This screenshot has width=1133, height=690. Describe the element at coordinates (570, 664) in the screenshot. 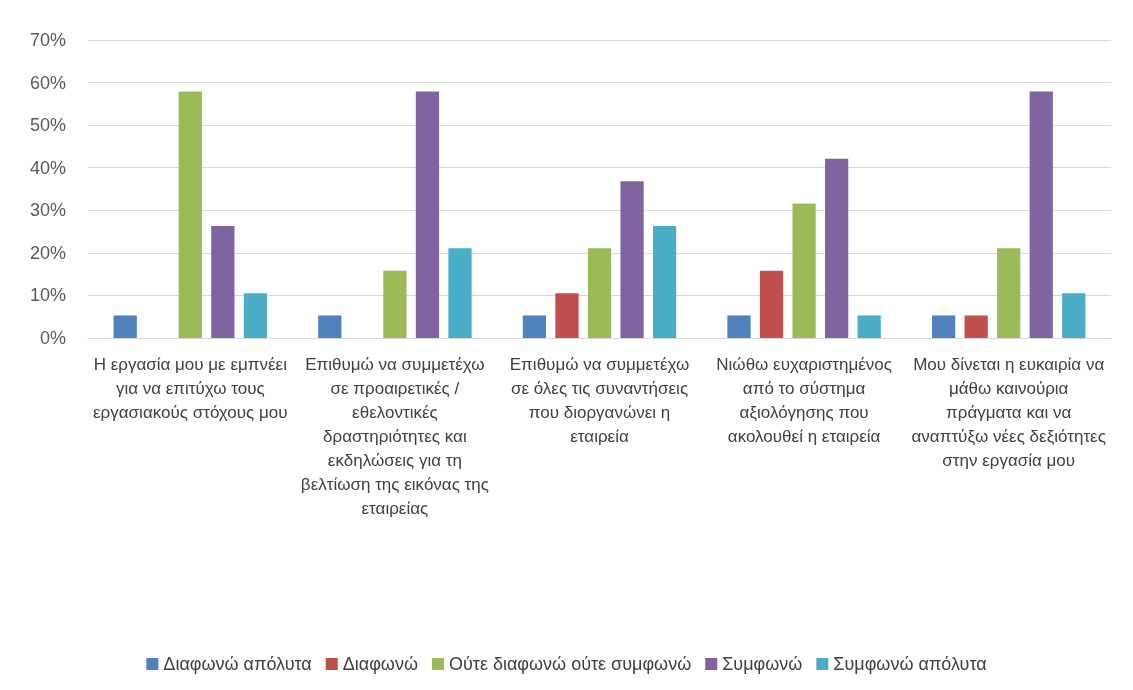

I see `legend-label: Ούτε διαφωνώ ούτε συμφωνώ` at that location.